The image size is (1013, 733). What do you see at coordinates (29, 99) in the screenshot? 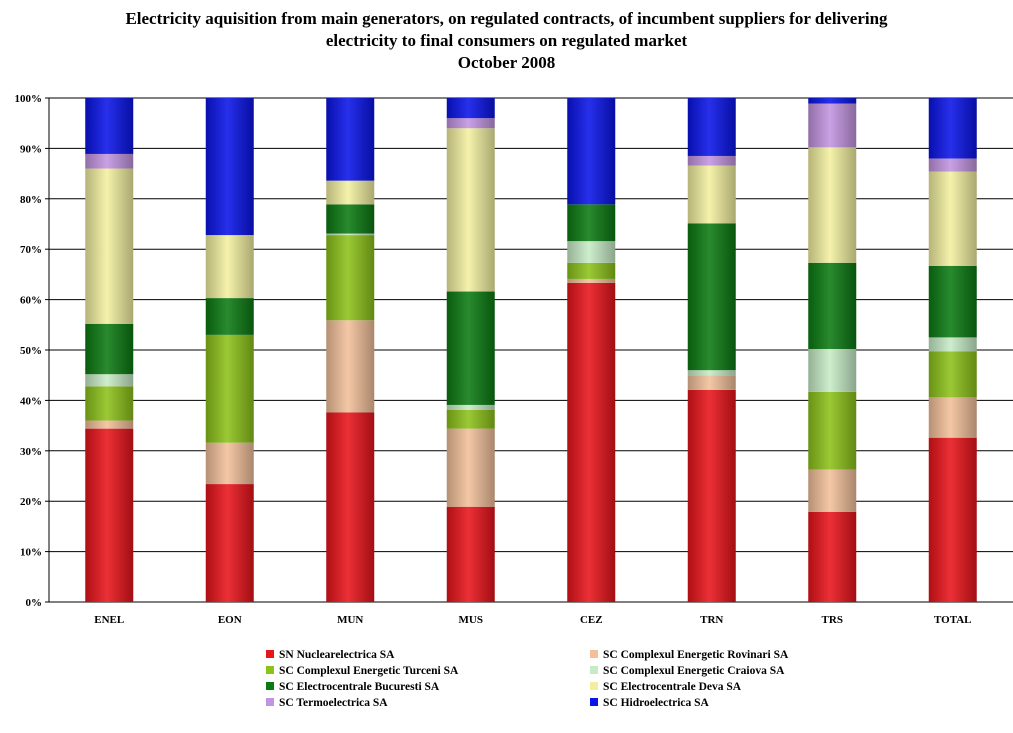
I see `y-tick-label: 100%` at bounding box center [29, 99].